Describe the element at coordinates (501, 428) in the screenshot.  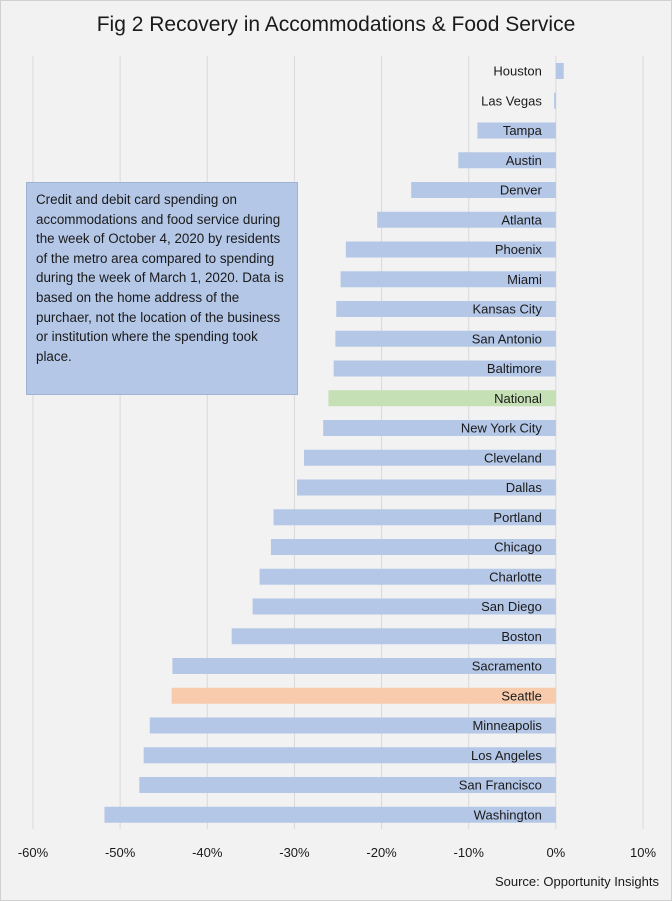
I see `category-label: New York City` at that location.